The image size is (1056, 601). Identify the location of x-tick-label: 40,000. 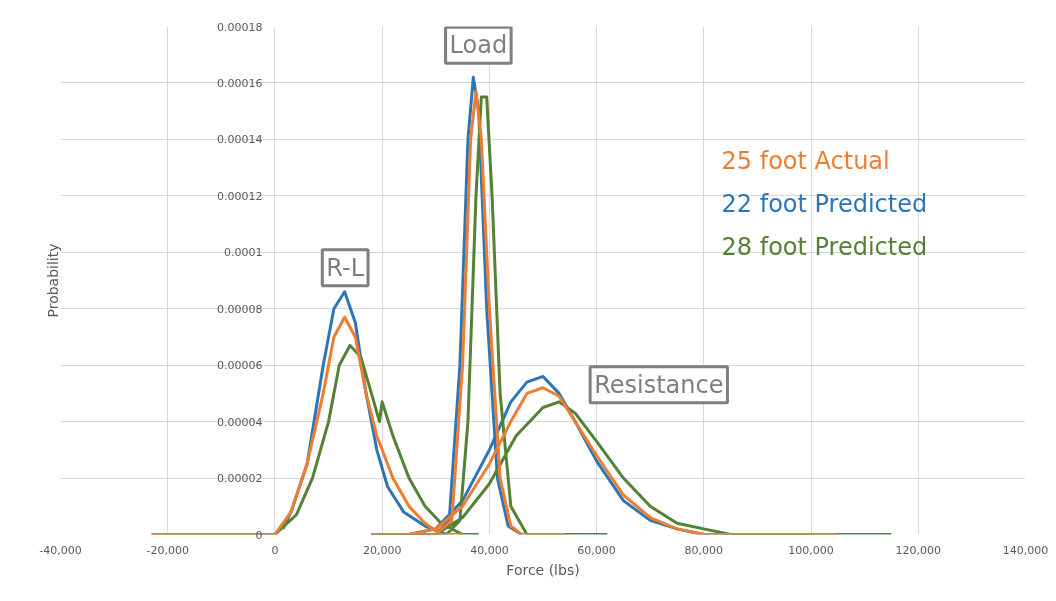
(489, 550).